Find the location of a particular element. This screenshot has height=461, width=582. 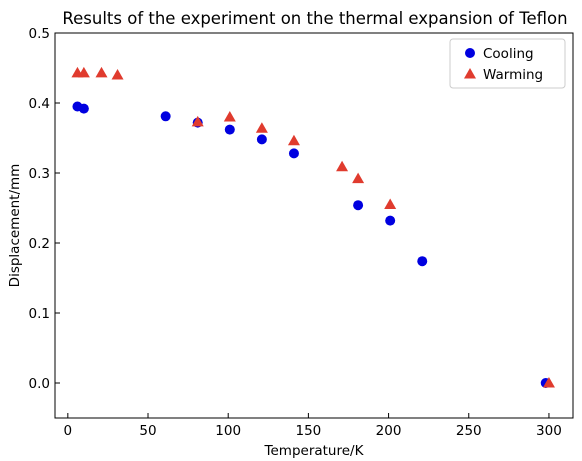

y-tick-label: 0.4 is located at coordinates (39, 104).